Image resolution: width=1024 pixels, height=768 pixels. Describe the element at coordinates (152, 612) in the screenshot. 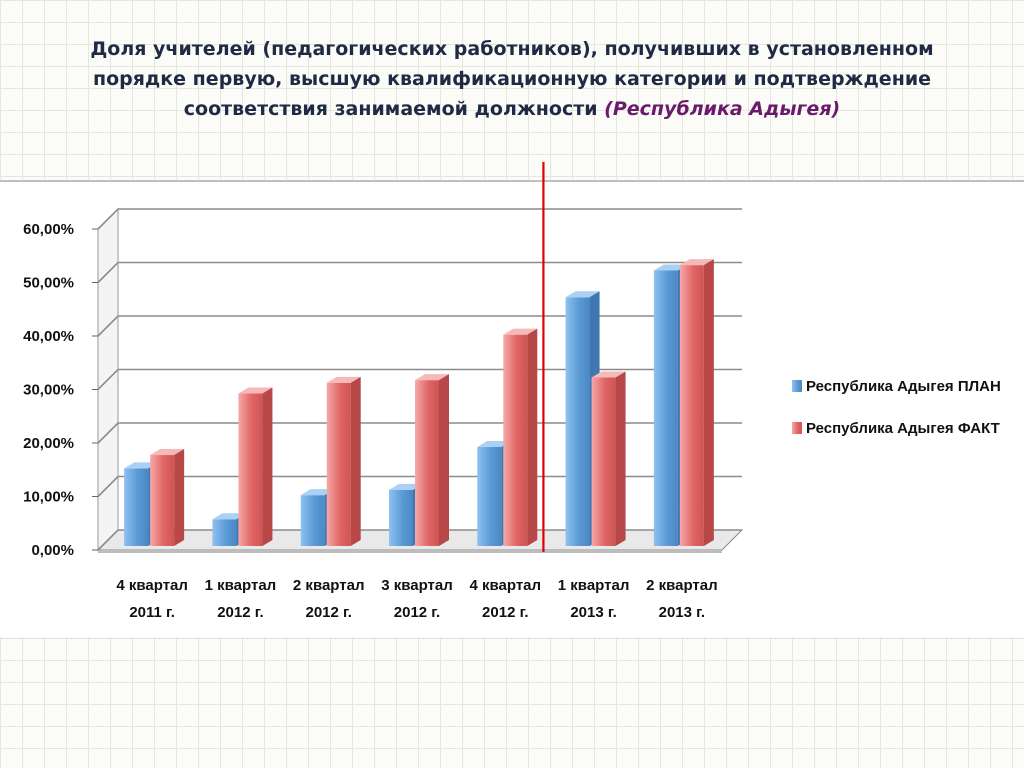

I see `x-tick-label-year: 2011 г.` at that location.